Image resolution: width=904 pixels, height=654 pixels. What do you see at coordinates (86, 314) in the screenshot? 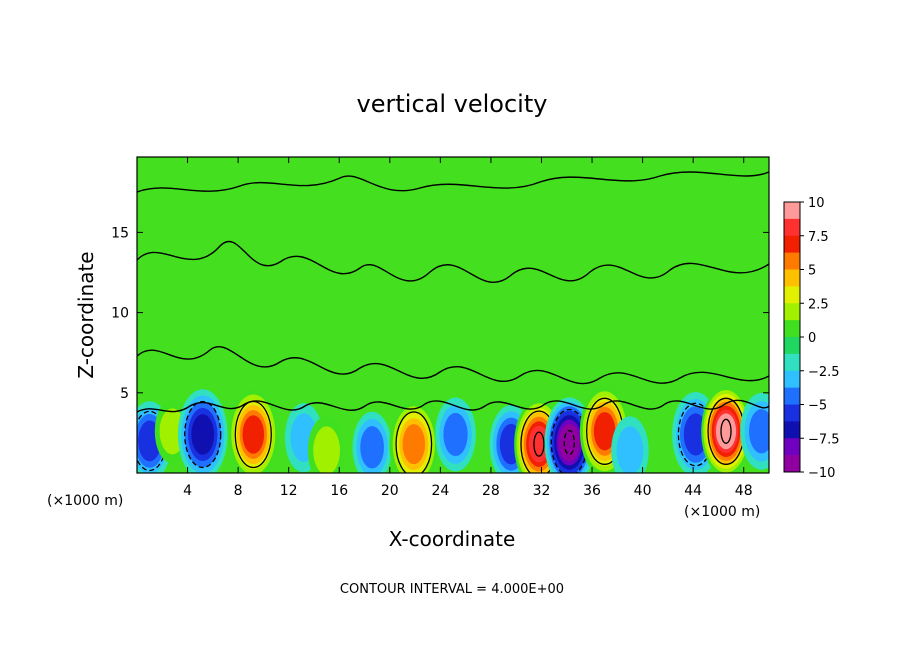
I see `y-axis-title: Z-coordinate` at bounding box center [86, 314].